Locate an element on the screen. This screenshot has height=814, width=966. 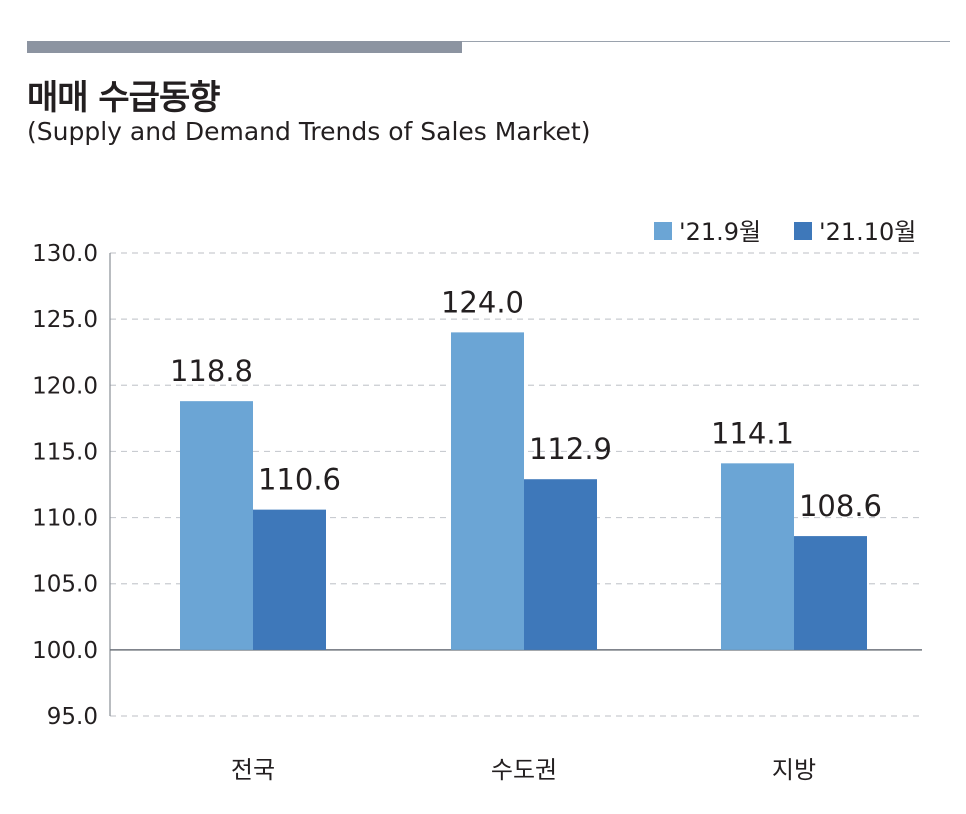
data-label: 108.6 is located at coordinates (840, 506).